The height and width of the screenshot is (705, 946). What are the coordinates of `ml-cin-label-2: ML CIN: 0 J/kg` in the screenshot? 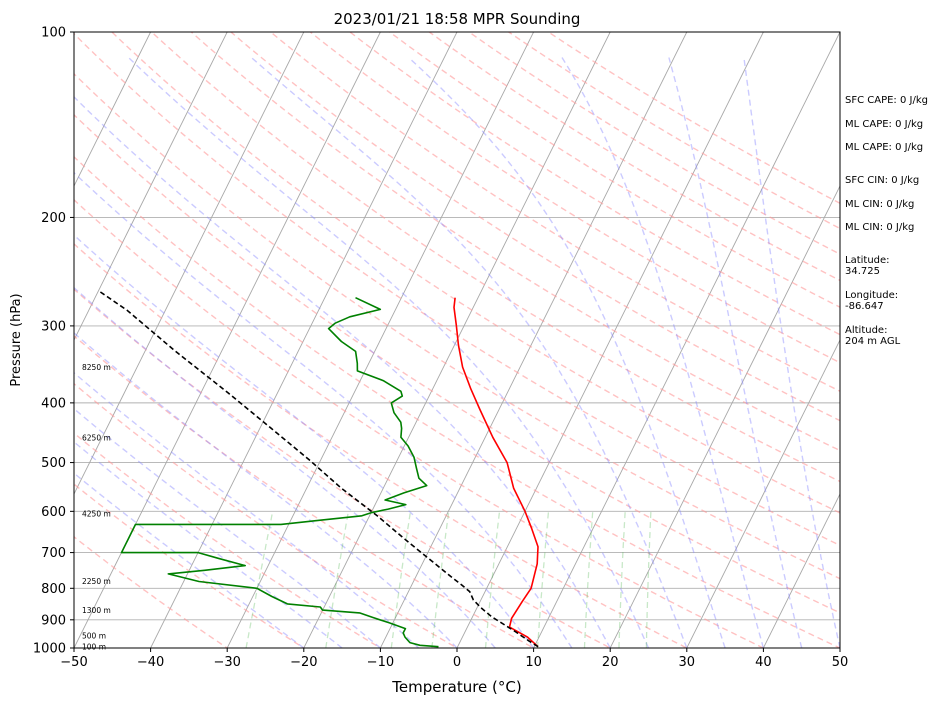 It's located at (880, 227).